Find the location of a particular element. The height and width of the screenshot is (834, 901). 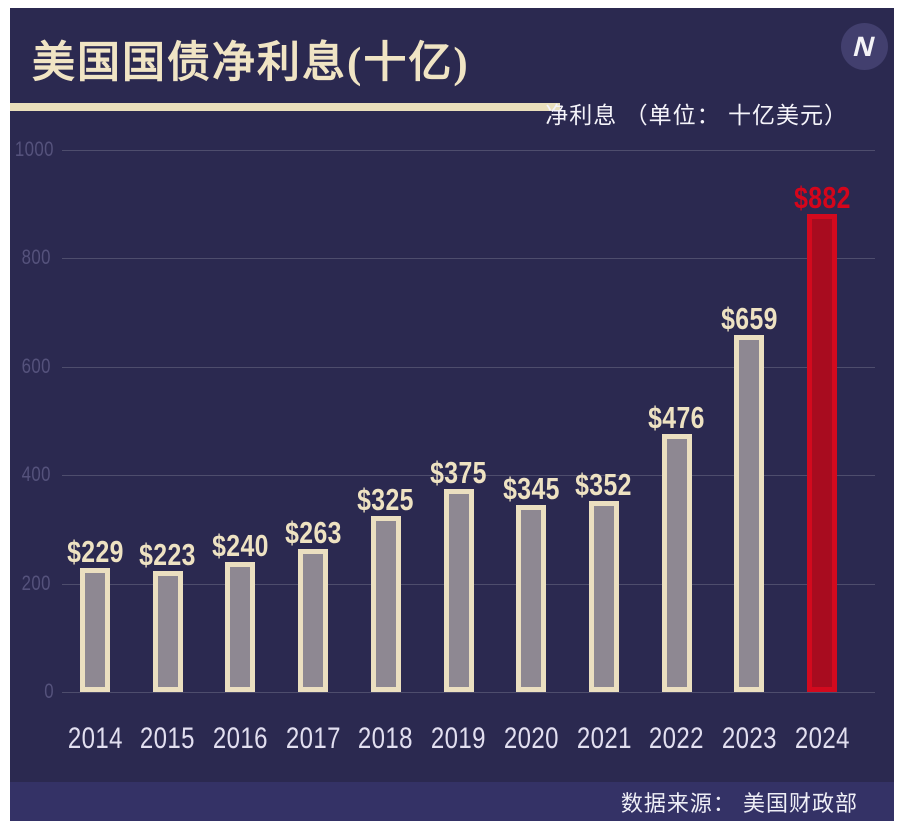

value-text: $263 is located at coordinates (313, 532).